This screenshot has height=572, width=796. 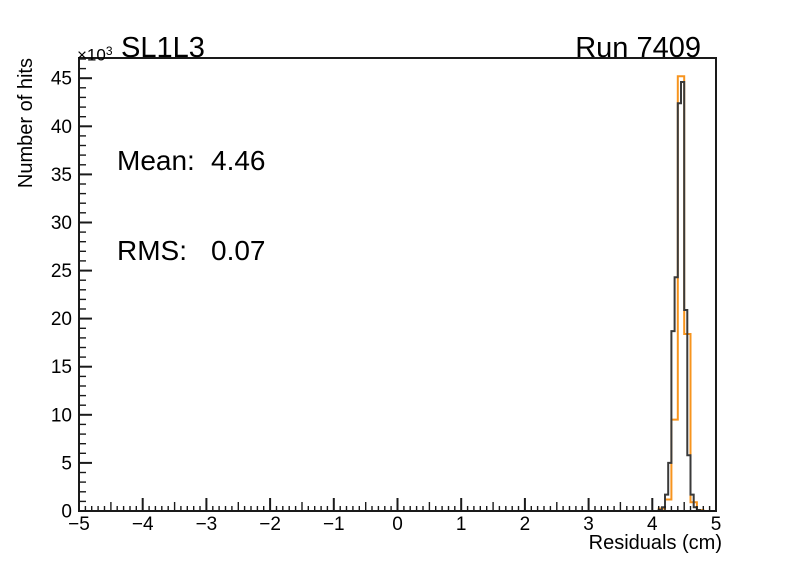 What do you see at coordinates (91, 55) in the screenshot?
I see `y-axis-exponent-base: ×10` at bounding box center [91, 55].